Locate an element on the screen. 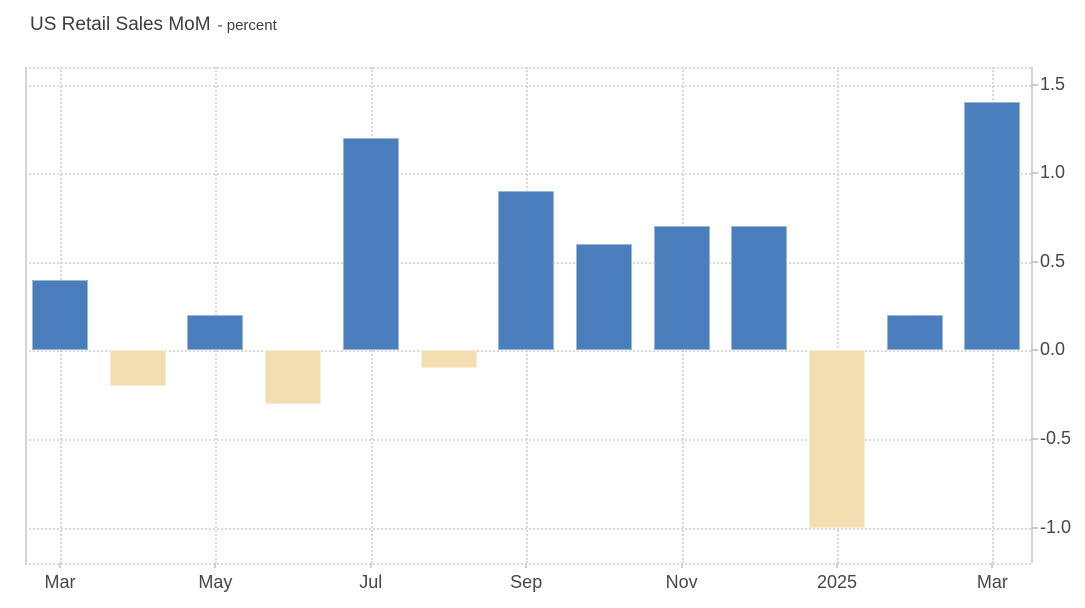  plot-border-left is located at coordinates (26, 315).